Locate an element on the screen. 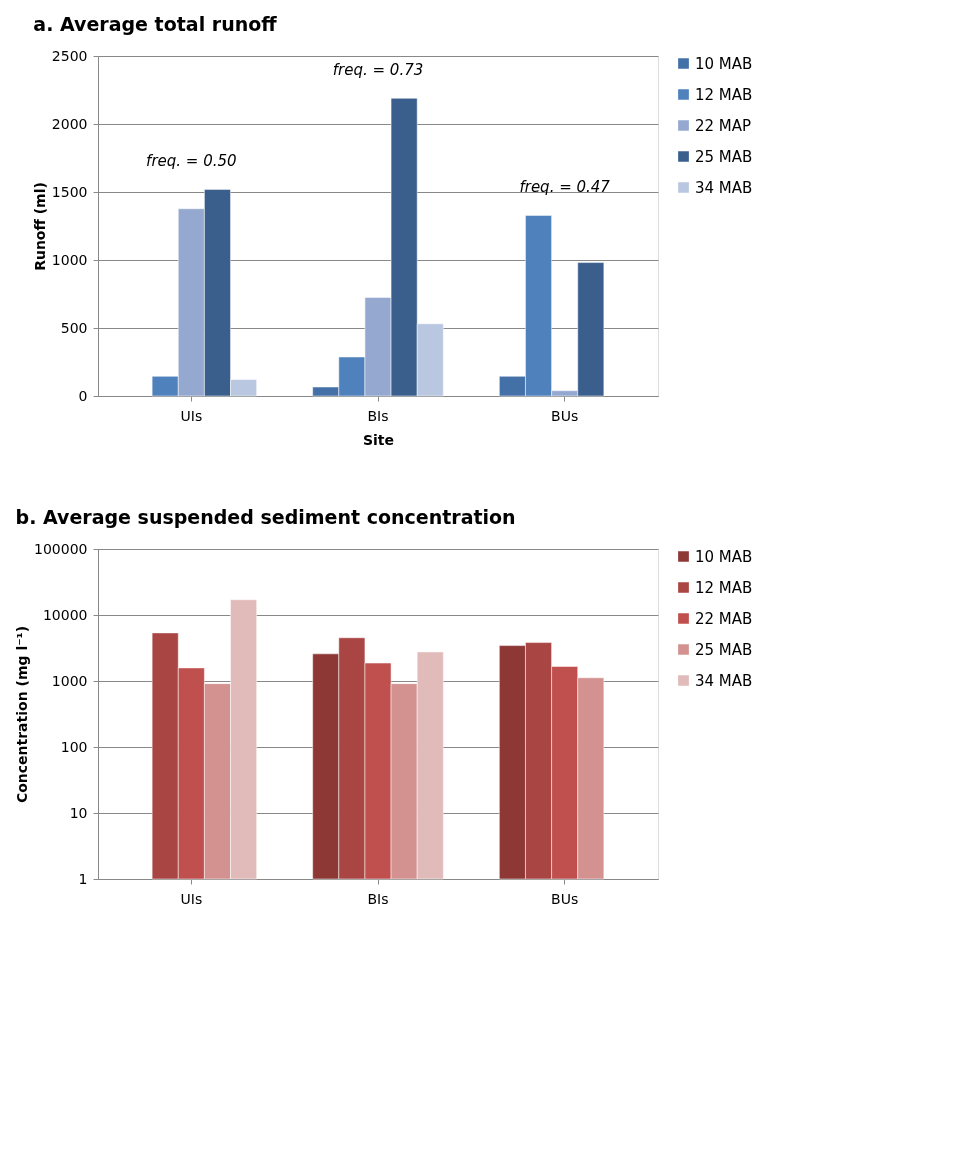  annotation: freq. = 0.50 is located at coordinates (191, 161).